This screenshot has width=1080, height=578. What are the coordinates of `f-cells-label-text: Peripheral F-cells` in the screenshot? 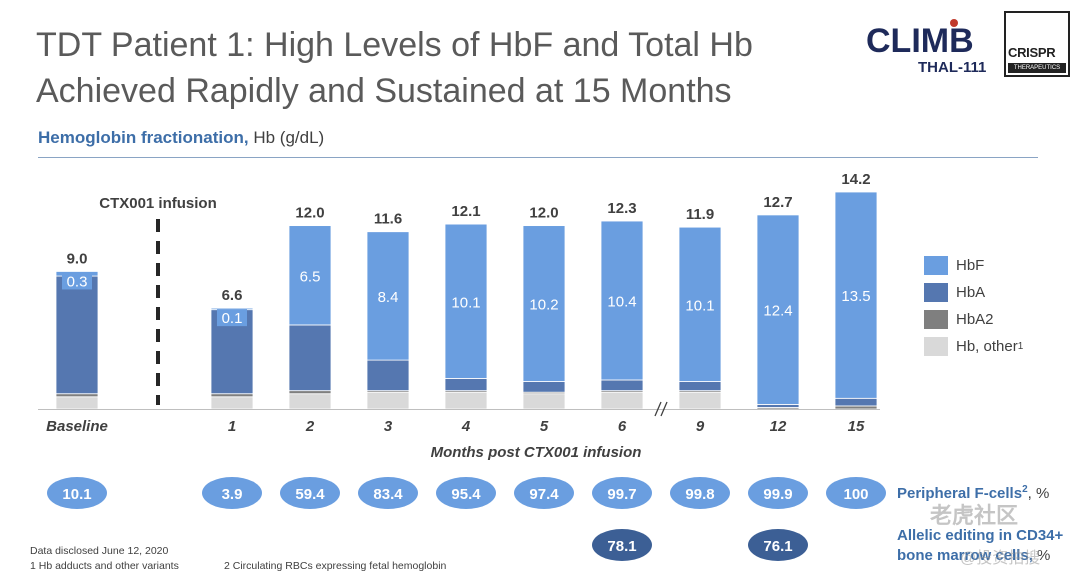 It's located at (960, 493).